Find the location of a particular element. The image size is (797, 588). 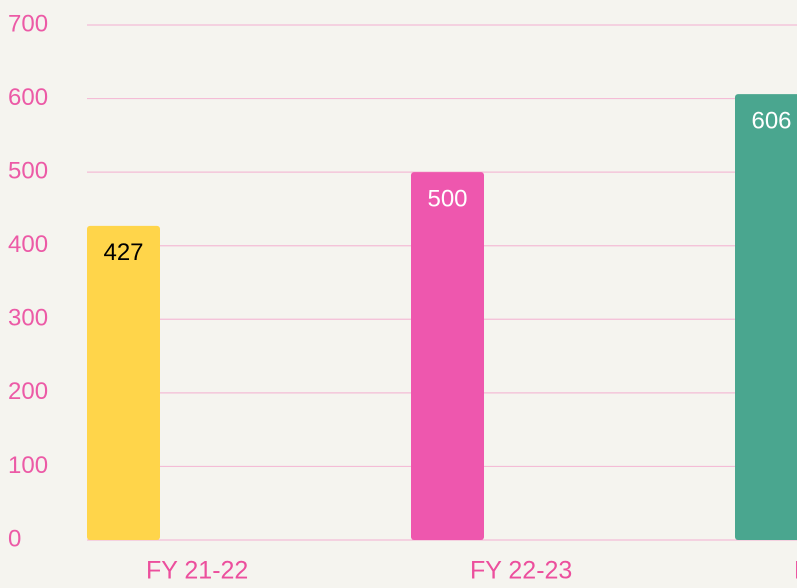

x-tick-label: FY 23-24 is located at coordinates (795, 571).